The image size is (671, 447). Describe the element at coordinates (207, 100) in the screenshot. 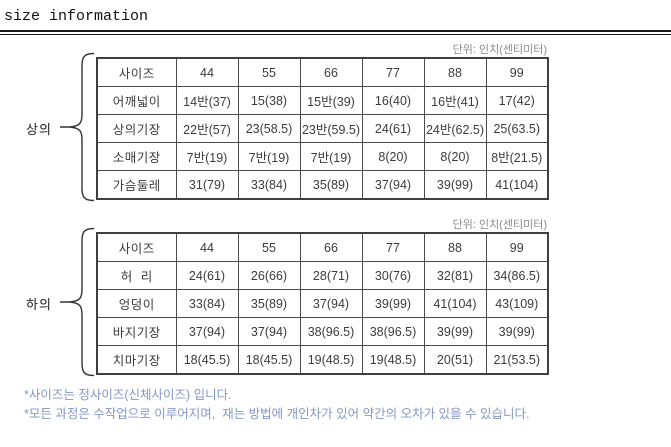

I see `data-cell: 14반(37)` at that location.